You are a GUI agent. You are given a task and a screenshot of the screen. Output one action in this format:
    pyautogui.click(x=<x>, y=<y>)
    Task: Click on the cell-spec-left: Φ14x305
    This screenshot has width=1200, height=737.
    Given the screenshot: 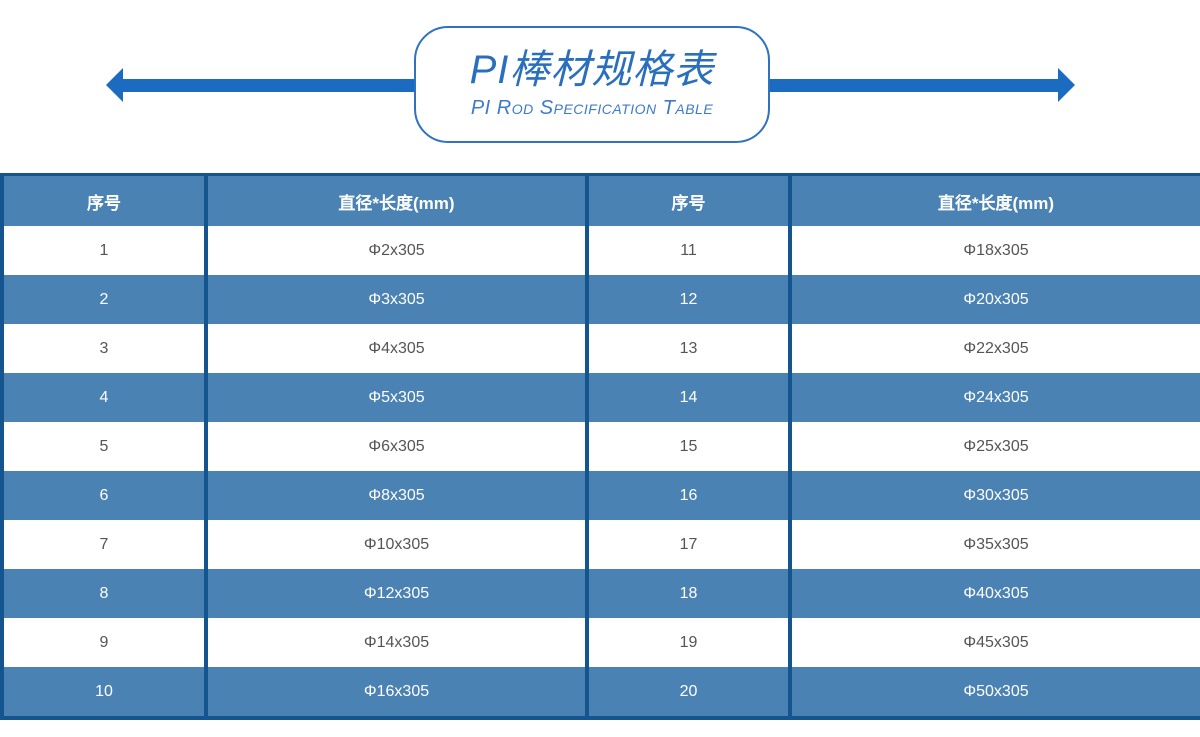 What is the action you would take?
    pyautogui.click(x=397, y=642)
    